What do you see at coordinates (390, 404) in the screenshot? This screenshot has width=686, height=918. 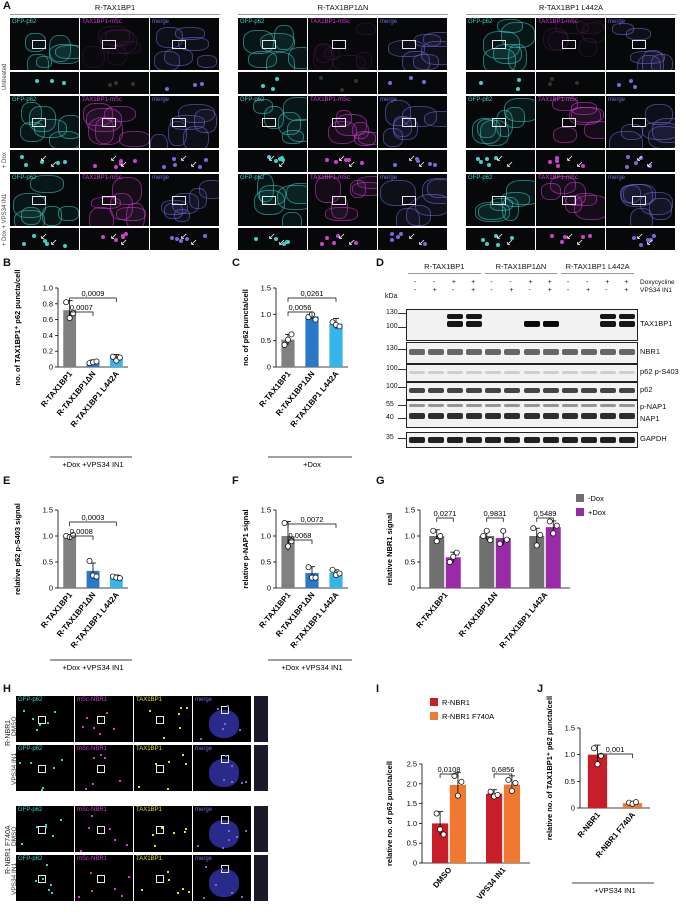 I see `mw-marker: 55` at bounding box center [390, 404].